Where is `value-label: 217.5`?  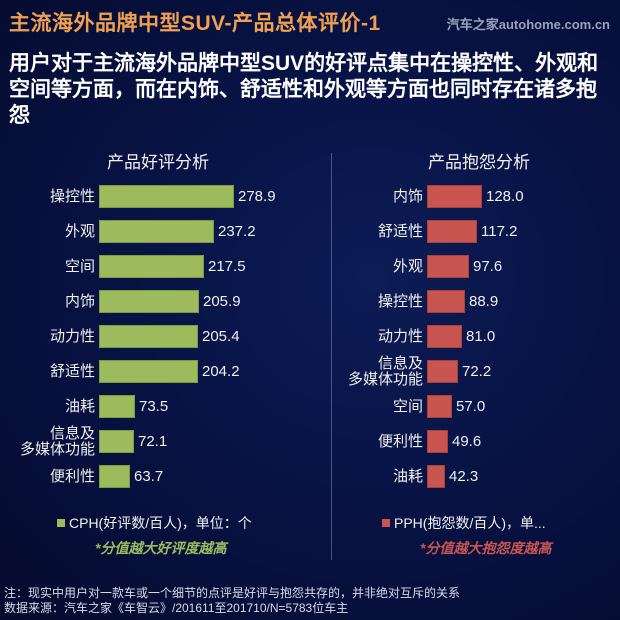
value-label: 217.5 is located at coordinates (227, 266).